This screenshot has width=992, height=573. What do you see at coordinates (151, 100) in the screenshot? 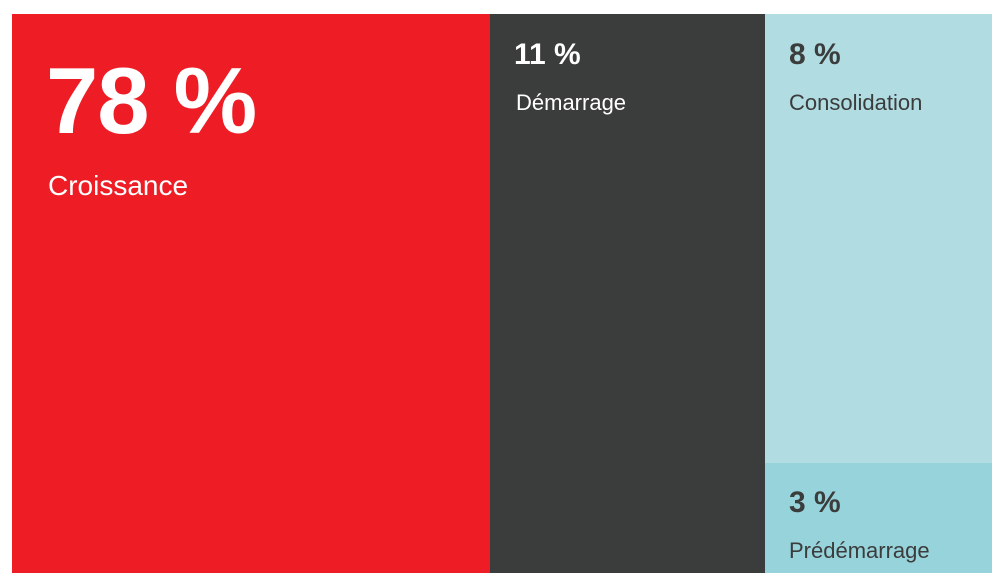
I see `tile-croissance-value: 78 %` at bounding box center [151, 100].